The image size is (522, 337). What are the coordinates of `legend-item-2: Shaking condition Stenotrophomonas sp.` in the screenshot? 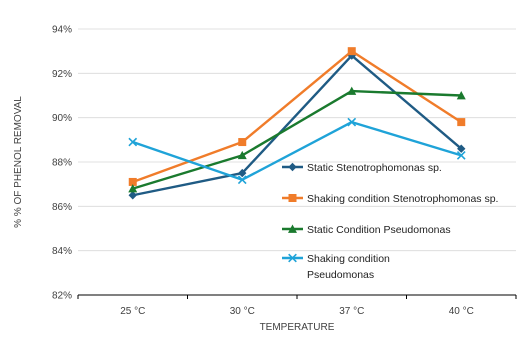 It's located at (390, 199).